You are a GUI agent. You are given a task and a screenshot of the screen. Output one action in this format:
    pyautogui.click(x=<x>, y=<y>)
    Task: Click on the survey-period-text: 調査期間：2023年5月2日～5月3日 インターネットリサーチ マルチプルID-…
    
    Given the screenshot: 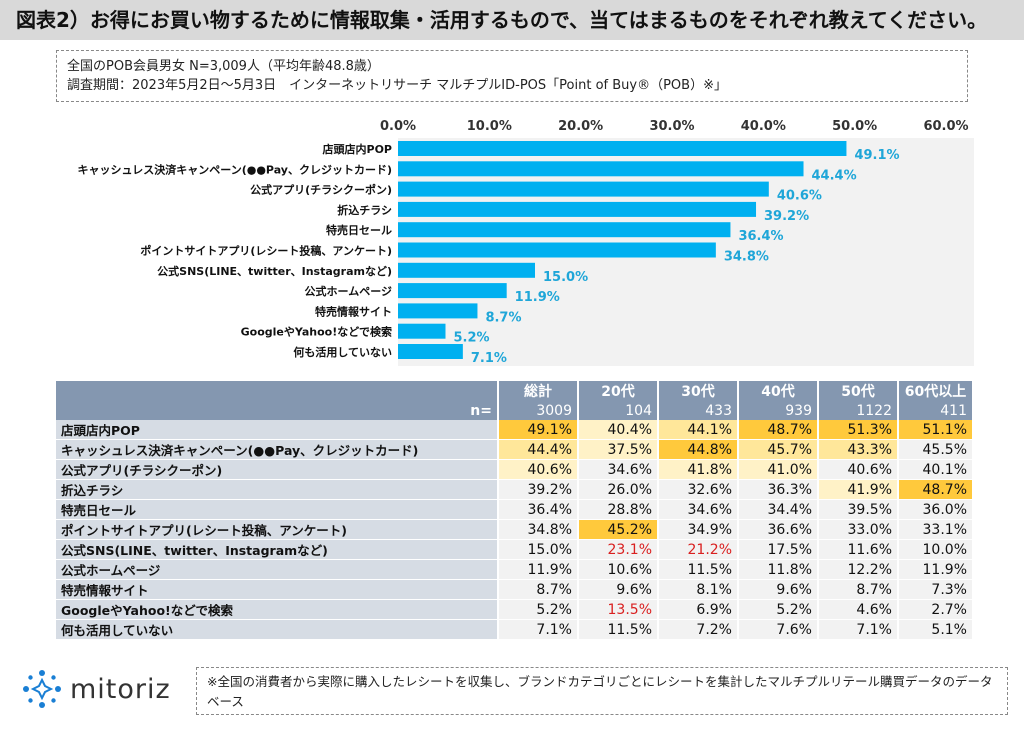 What is the action you would take?
    pyautogui.click(x=397, y=85)
    